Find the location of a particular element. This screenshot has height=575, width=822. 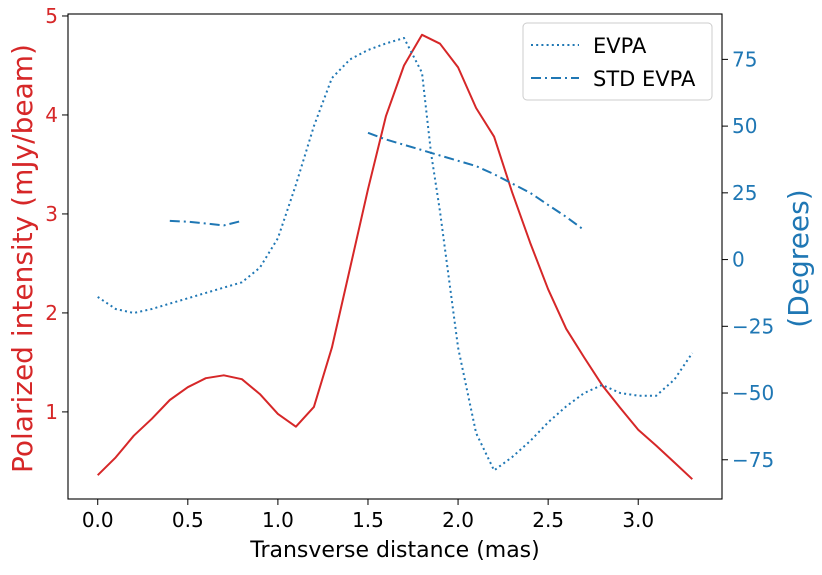

x-tick-label: 2.5 is located at coordinates (548, 520).